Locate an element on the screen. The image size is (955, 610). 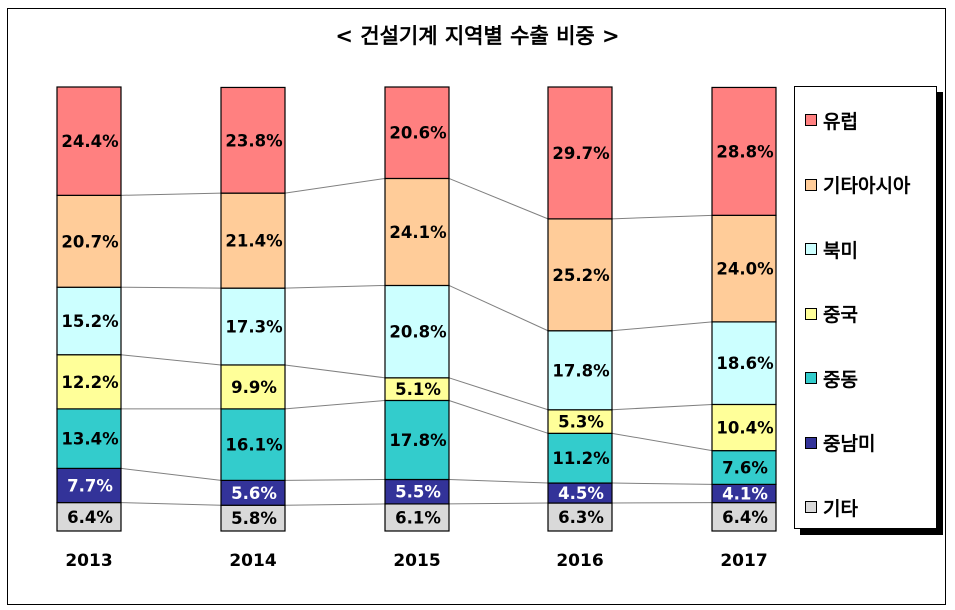
data-label: 23.8% is located at coordinates (254, 140).